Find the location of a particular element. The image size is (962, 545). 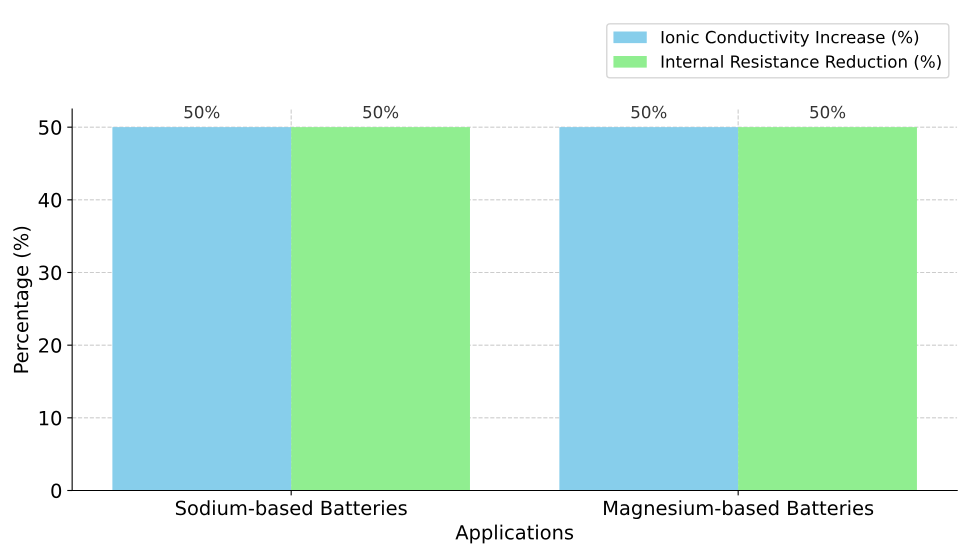

x-axis-title: Applications is located at coordinates (514, 534).